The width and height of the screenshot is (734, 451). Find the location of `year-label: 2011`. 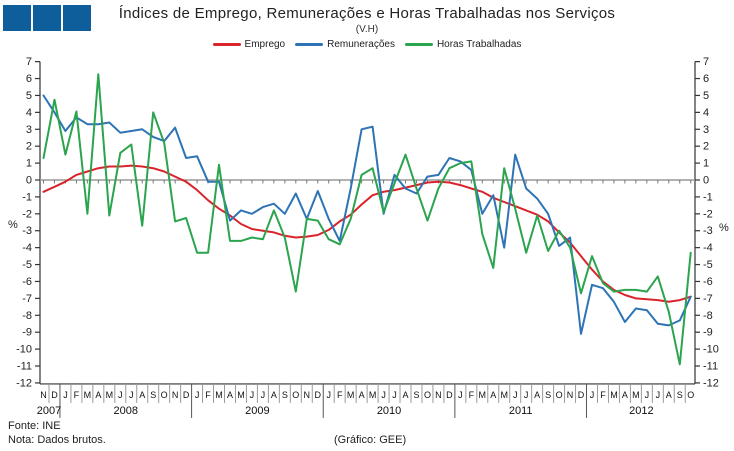

year-label: 2011 is located at coordinates (521, 411).